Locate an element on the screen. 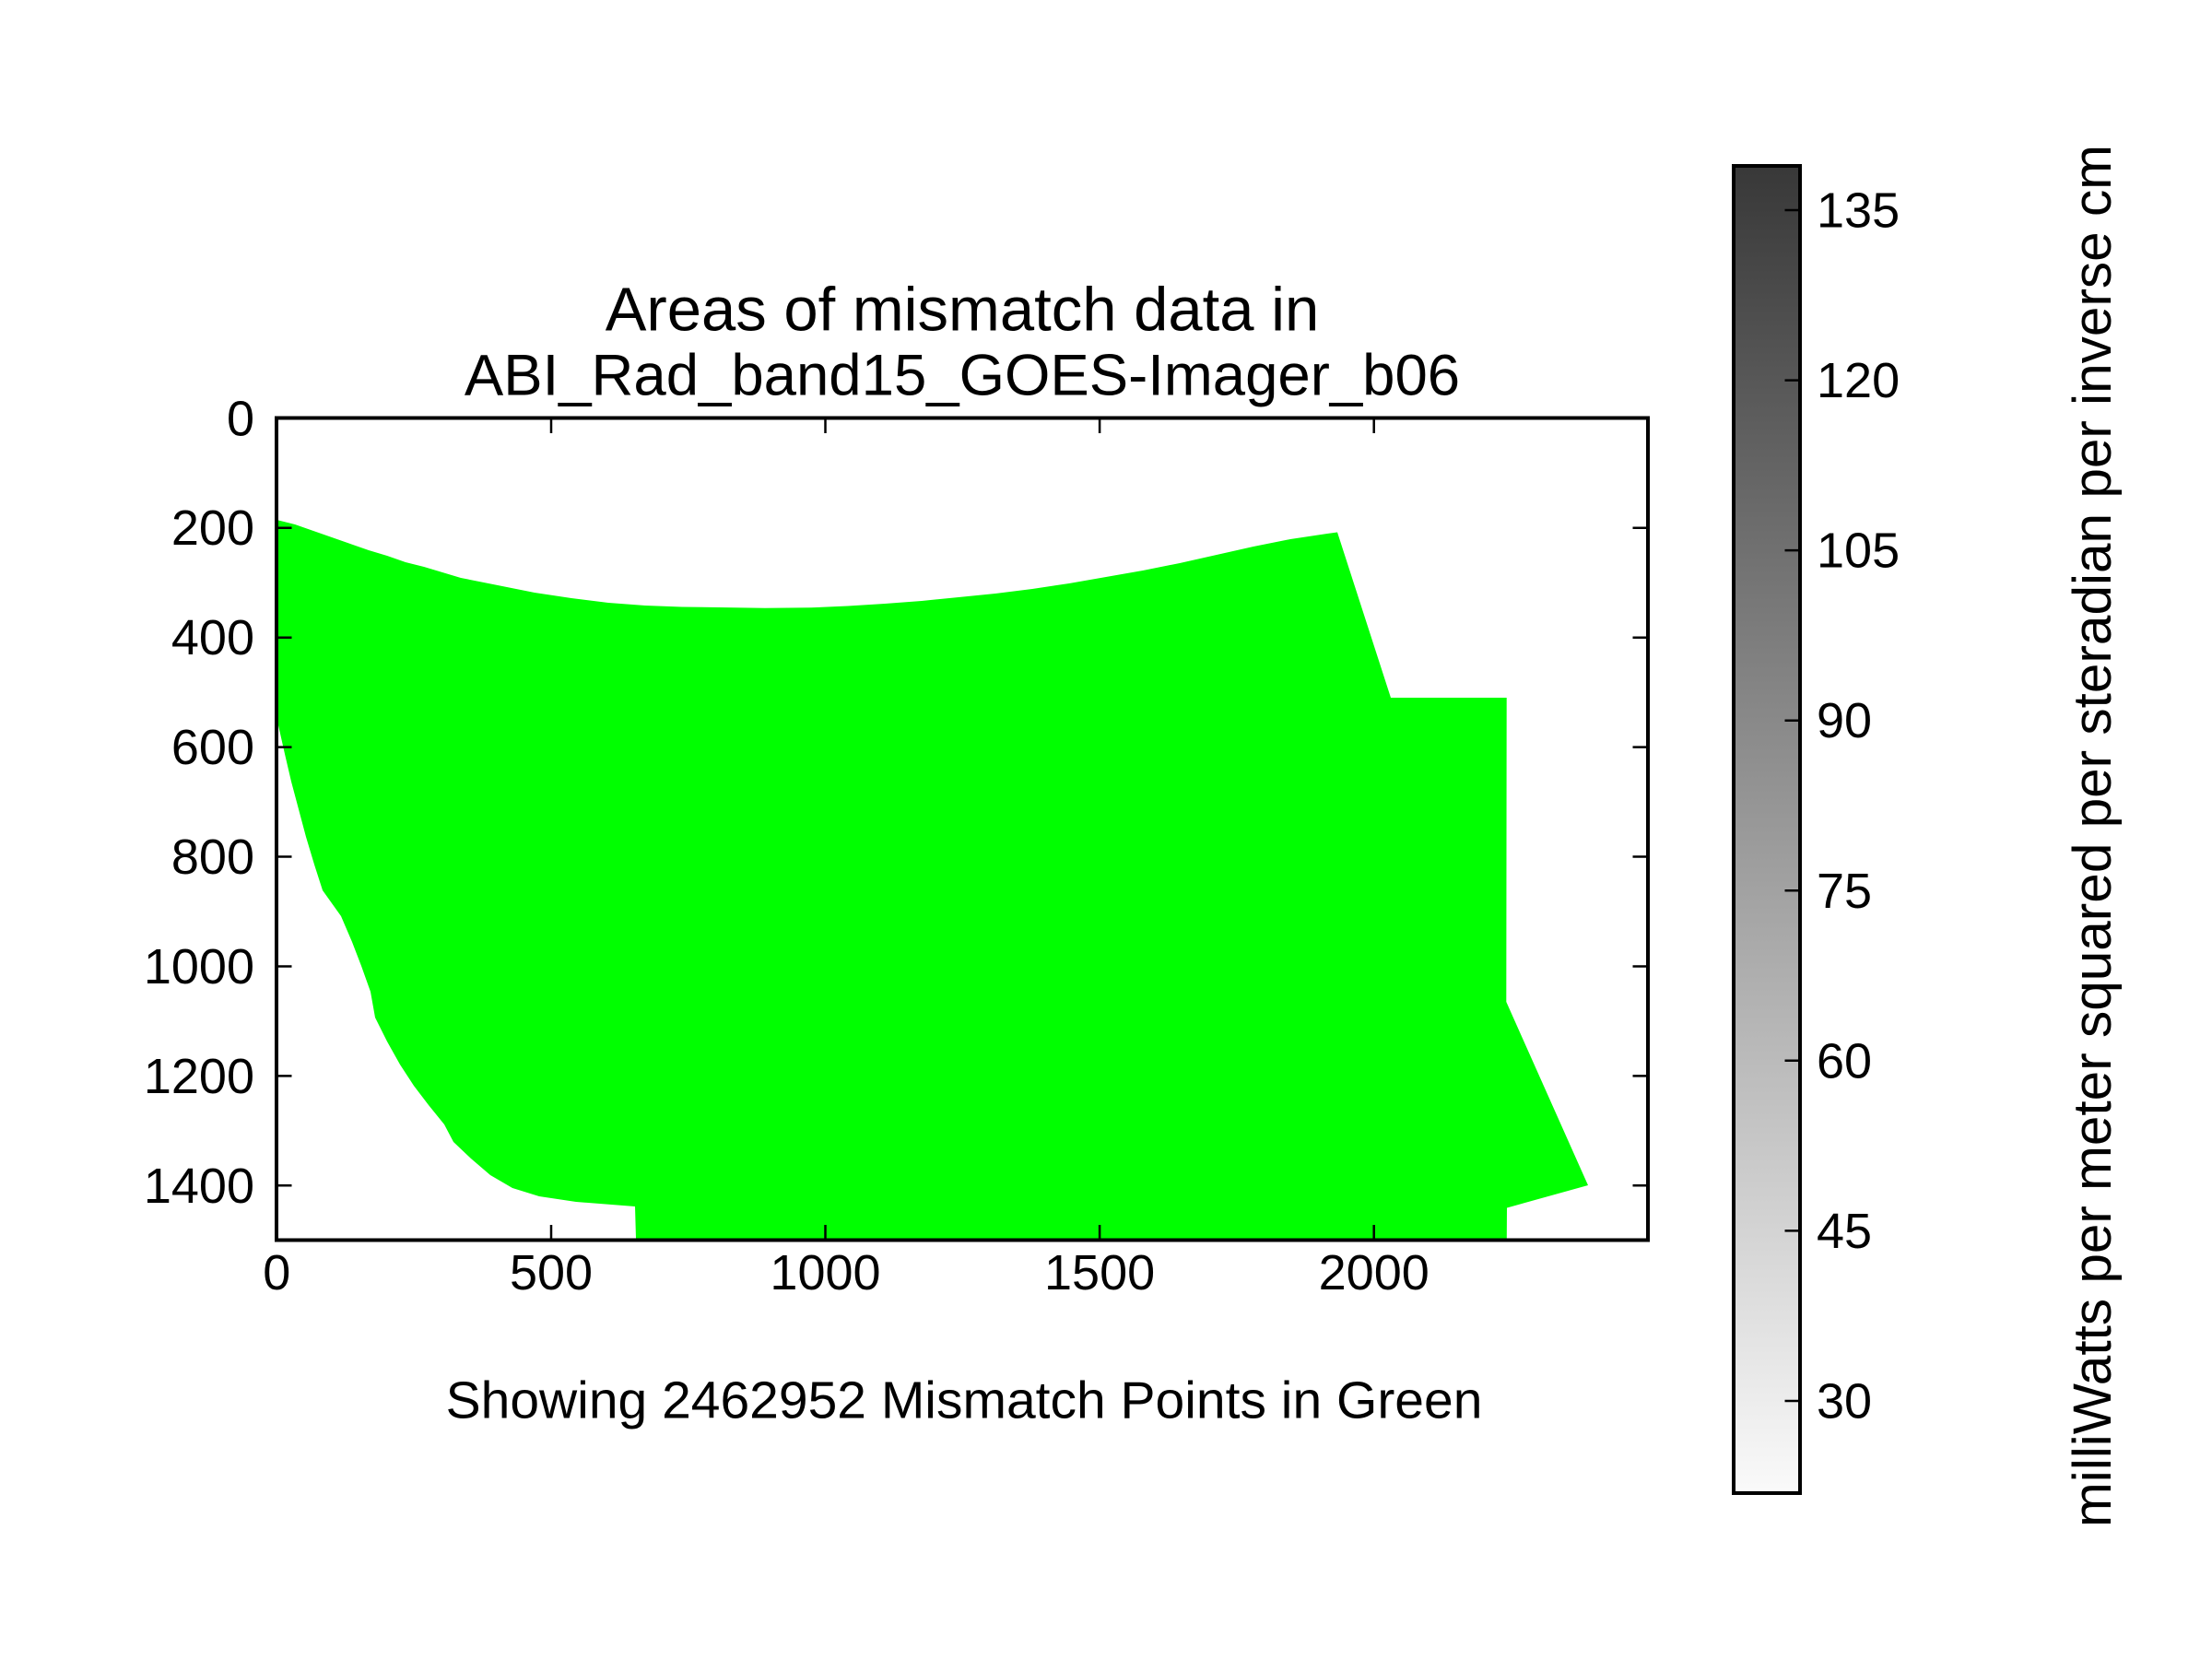 The height and width of the screenshot is (1659, 2212). svg-text: 600 is located at coordinates (212, 747).